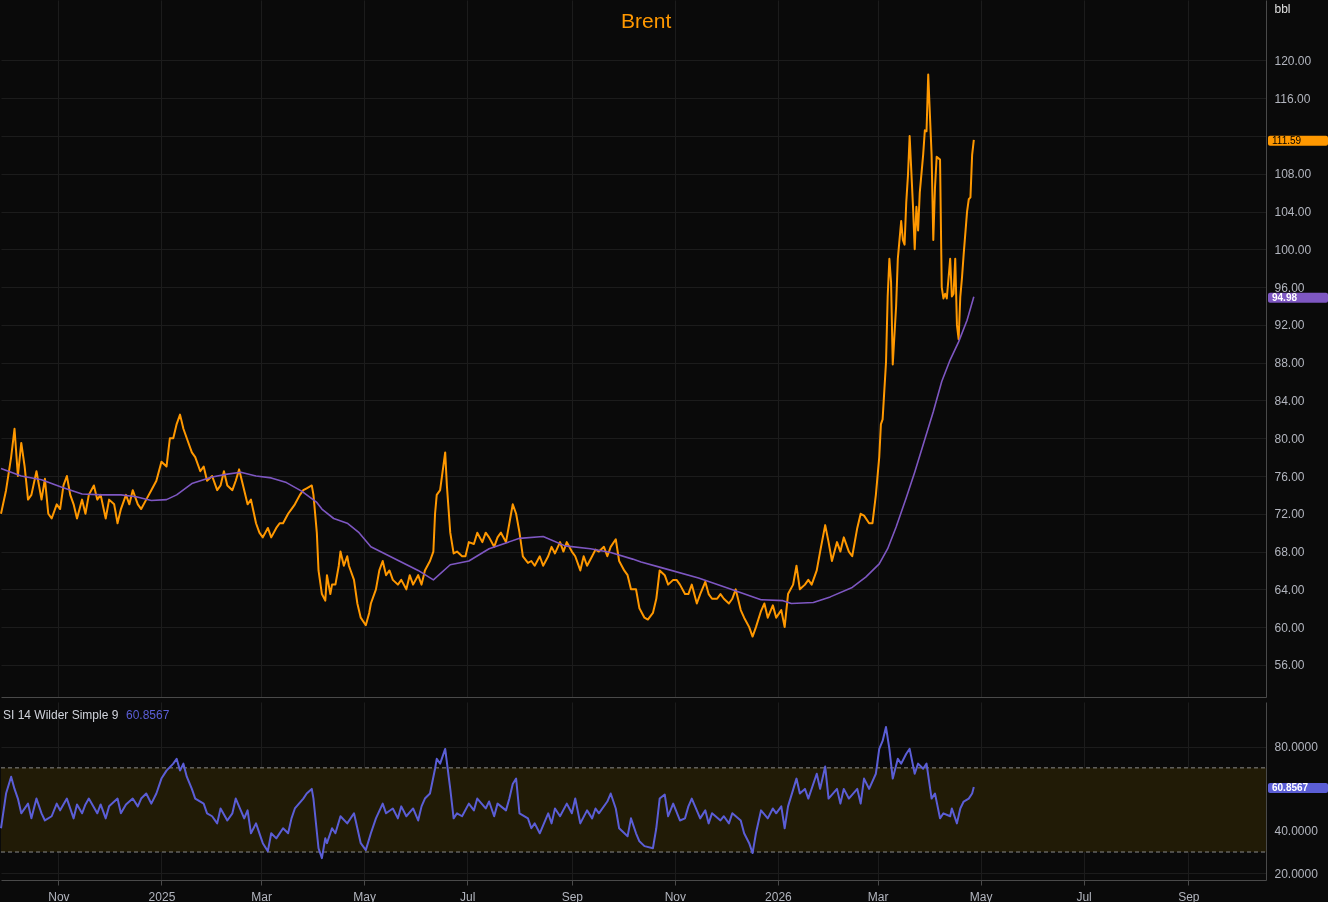 Image resolution: width=1329 pixels, height=909 pixels. I want to click on y-tick-label: 72.00, so click(1289, 514).